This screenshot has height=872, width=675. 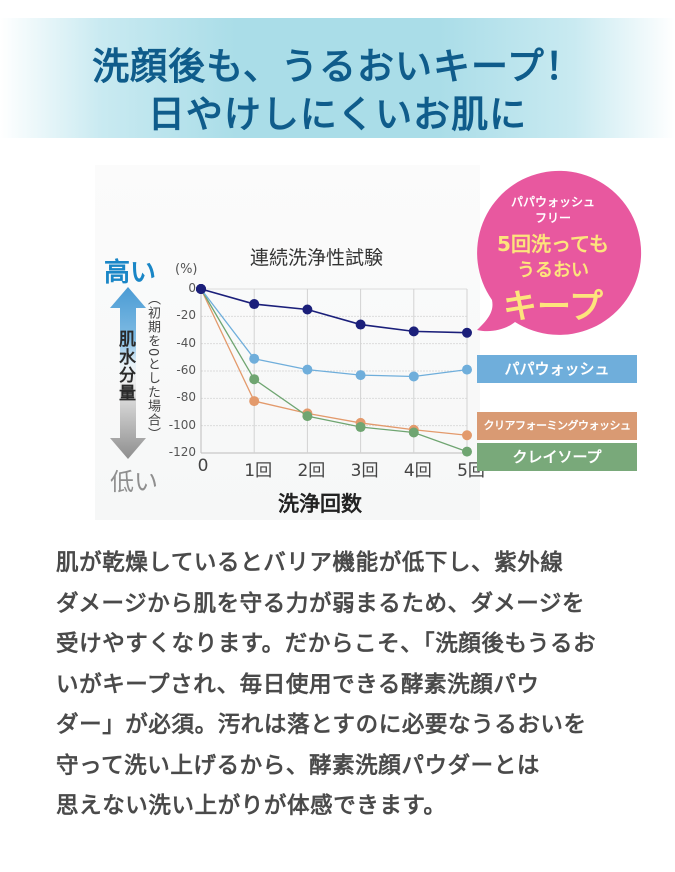 What do you see at coordinates (553, 270) in the screenshot?
I see `bubble-line-4: うるおい` at bounding box center [553, 270].